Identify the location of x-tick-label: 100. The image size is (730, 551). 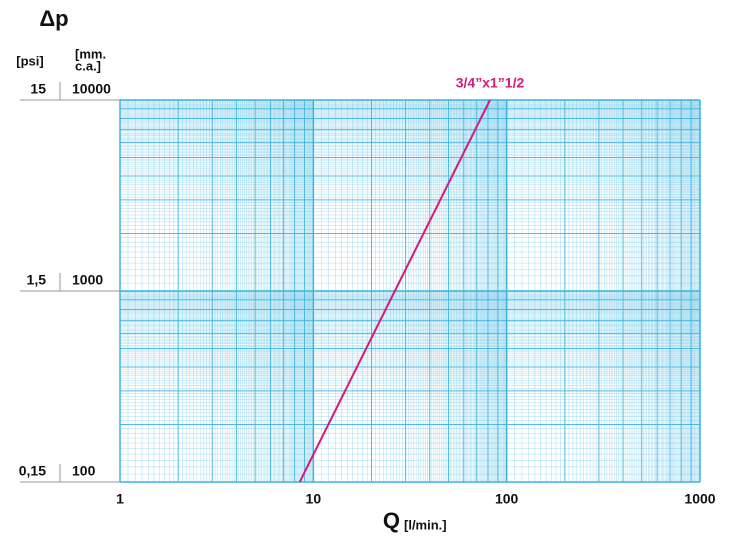
(507, 499).